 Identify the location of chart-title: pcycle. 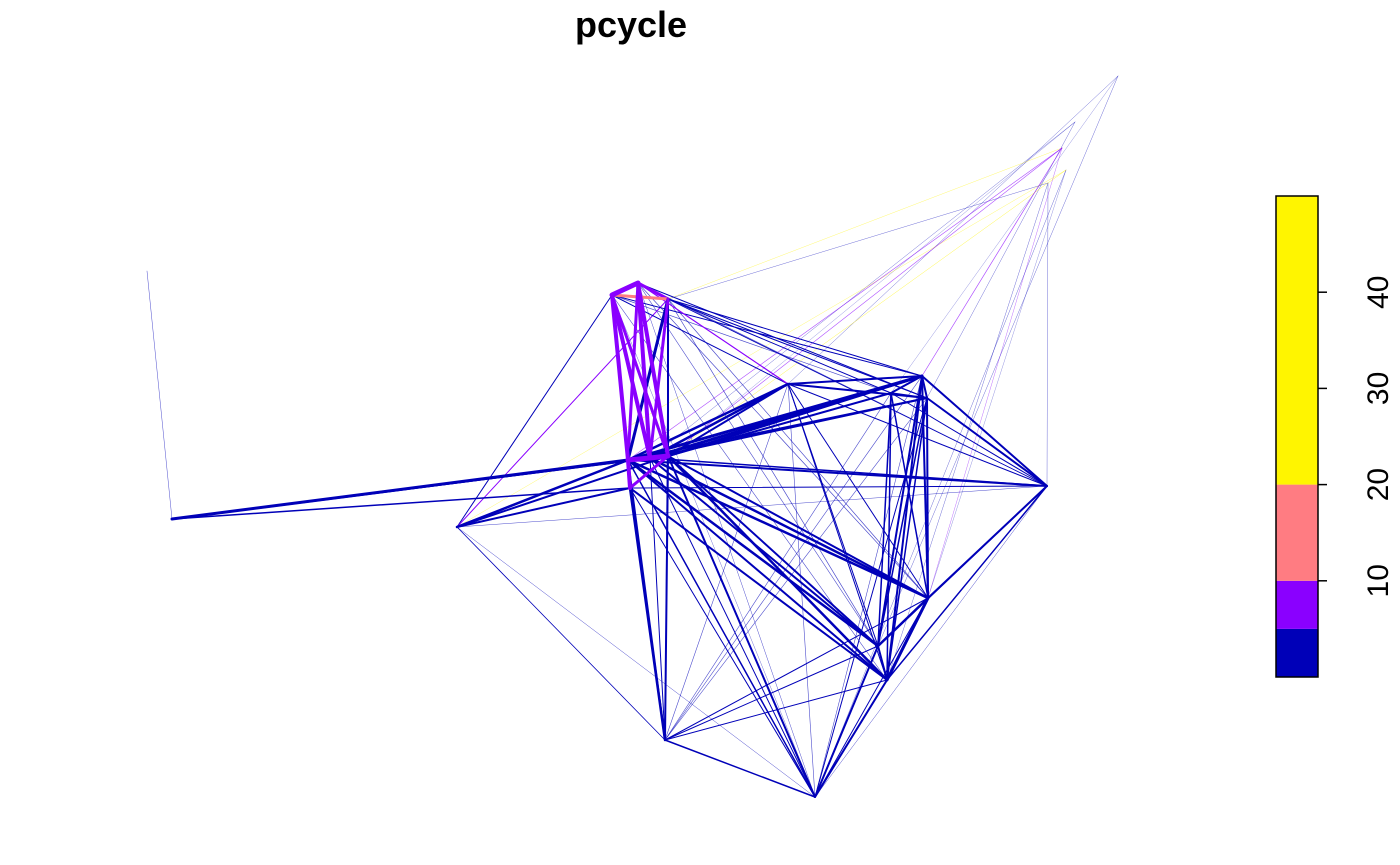
(631, 24).